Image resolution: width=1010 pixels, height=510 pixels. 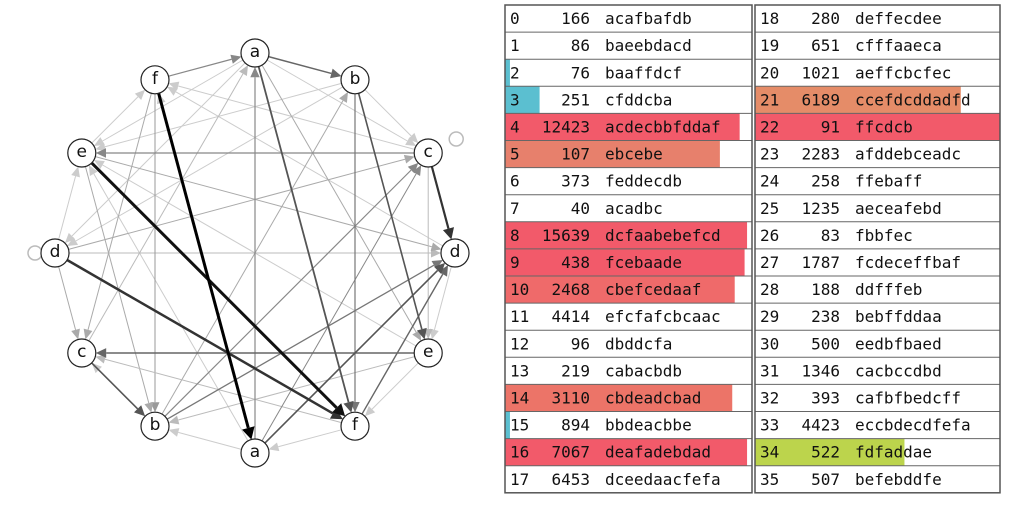 I want to click on row-id: 16, so click(x=519, y=452).